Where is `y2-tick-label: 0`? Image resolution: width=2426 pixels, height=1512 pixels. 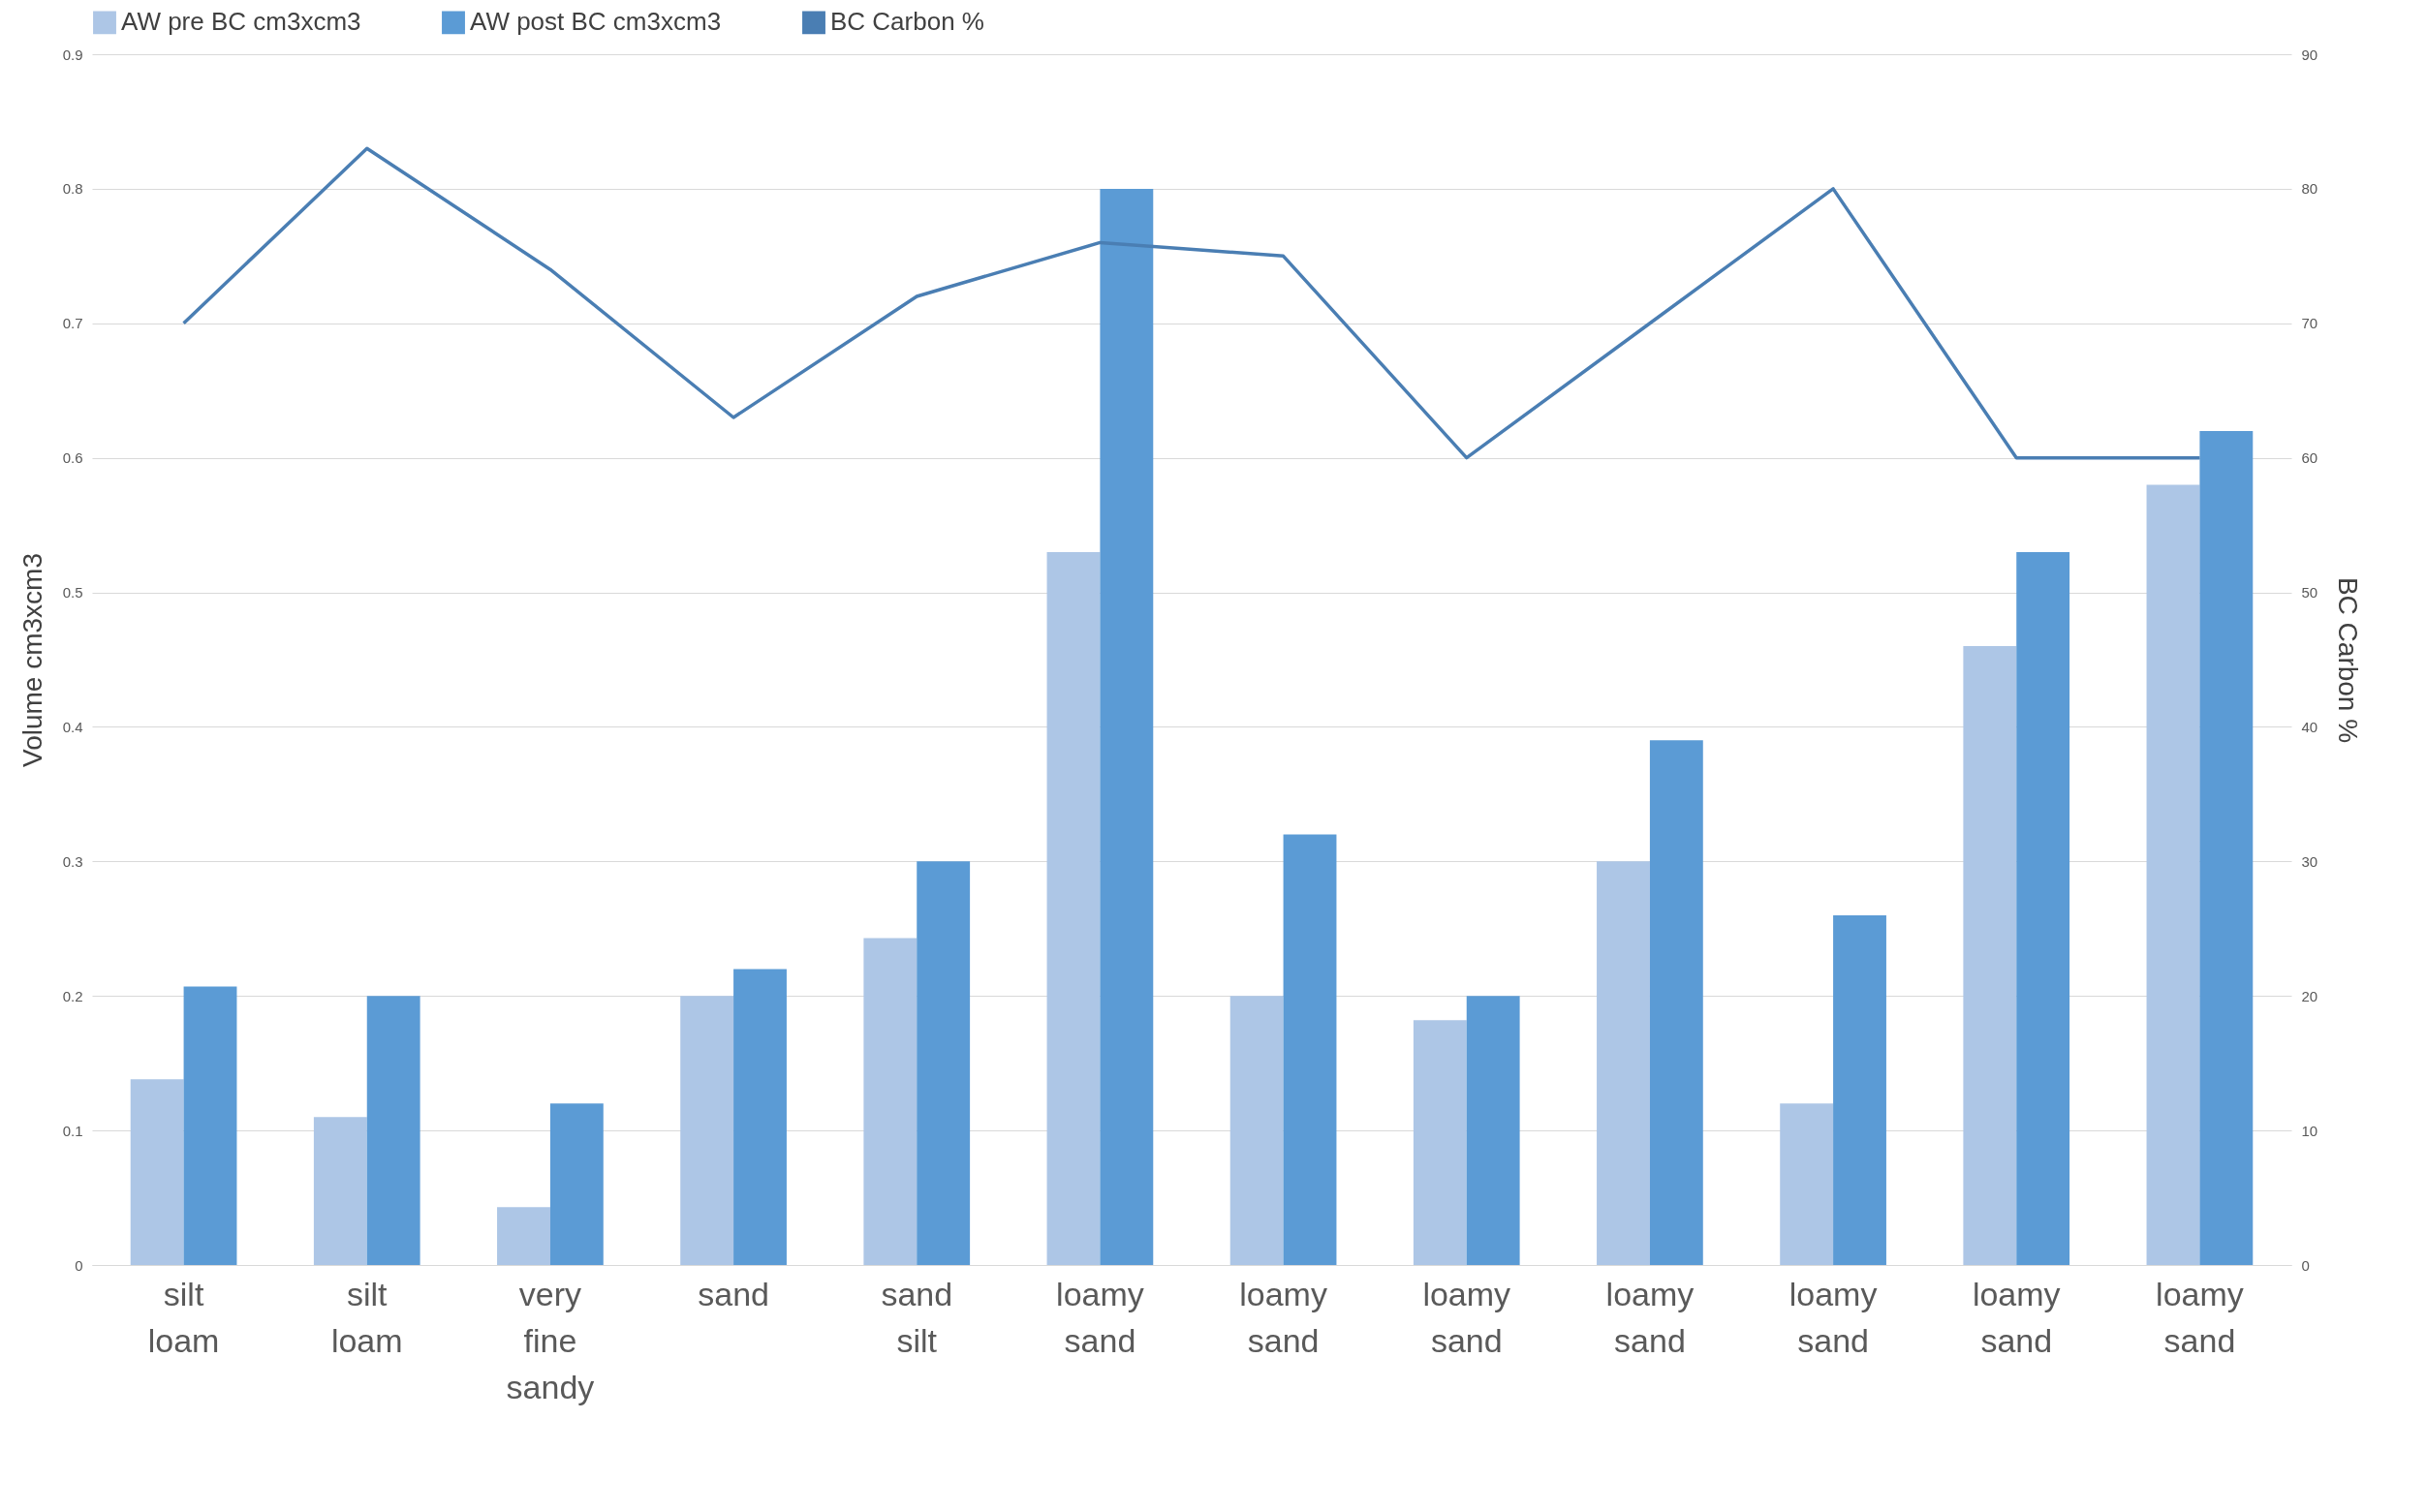
y2-tick-label: 0 is located at coordinates (2305, 1265).